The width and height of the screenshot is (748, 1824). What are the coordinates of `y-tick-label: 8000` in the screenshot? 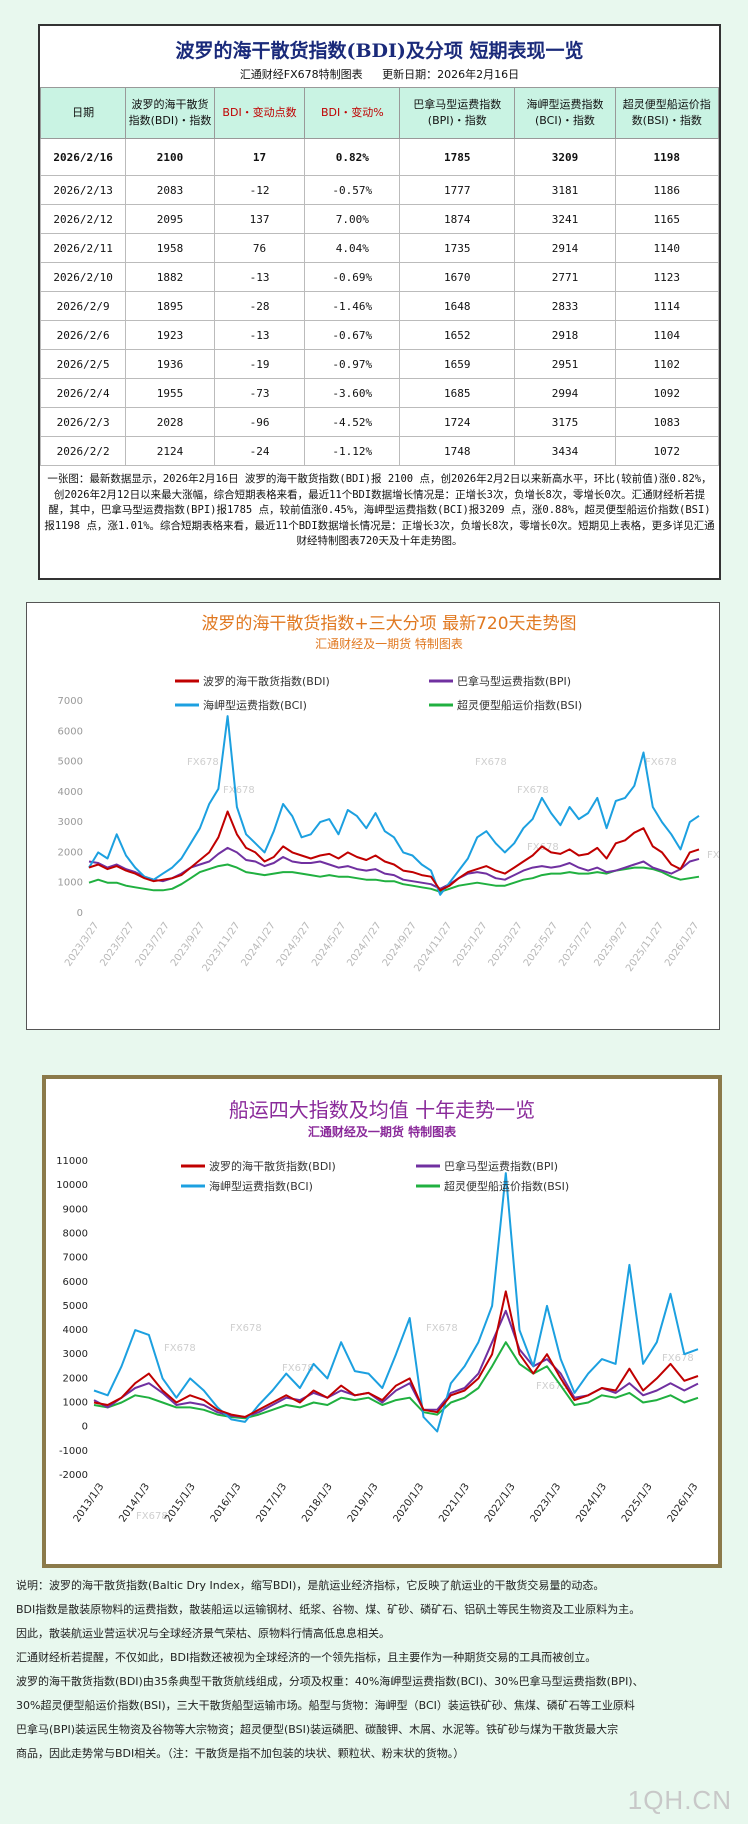 It's located at (75, 1233).